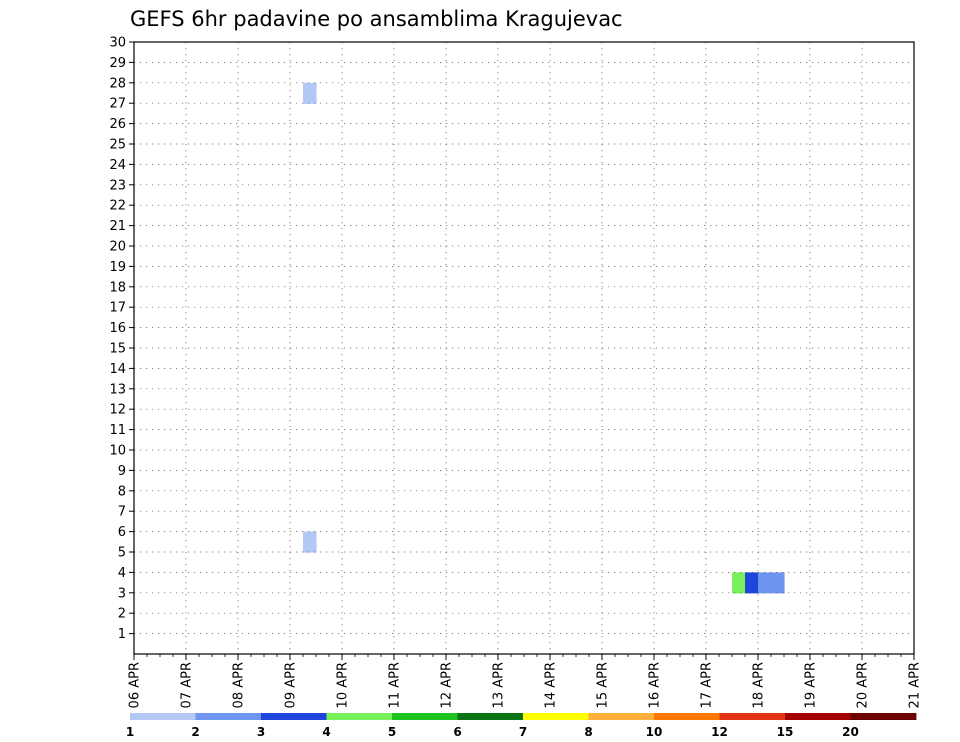  Describe the element at coordinates (117, 308) in the screenshot. I see `y-tick-label: 17` at that location.